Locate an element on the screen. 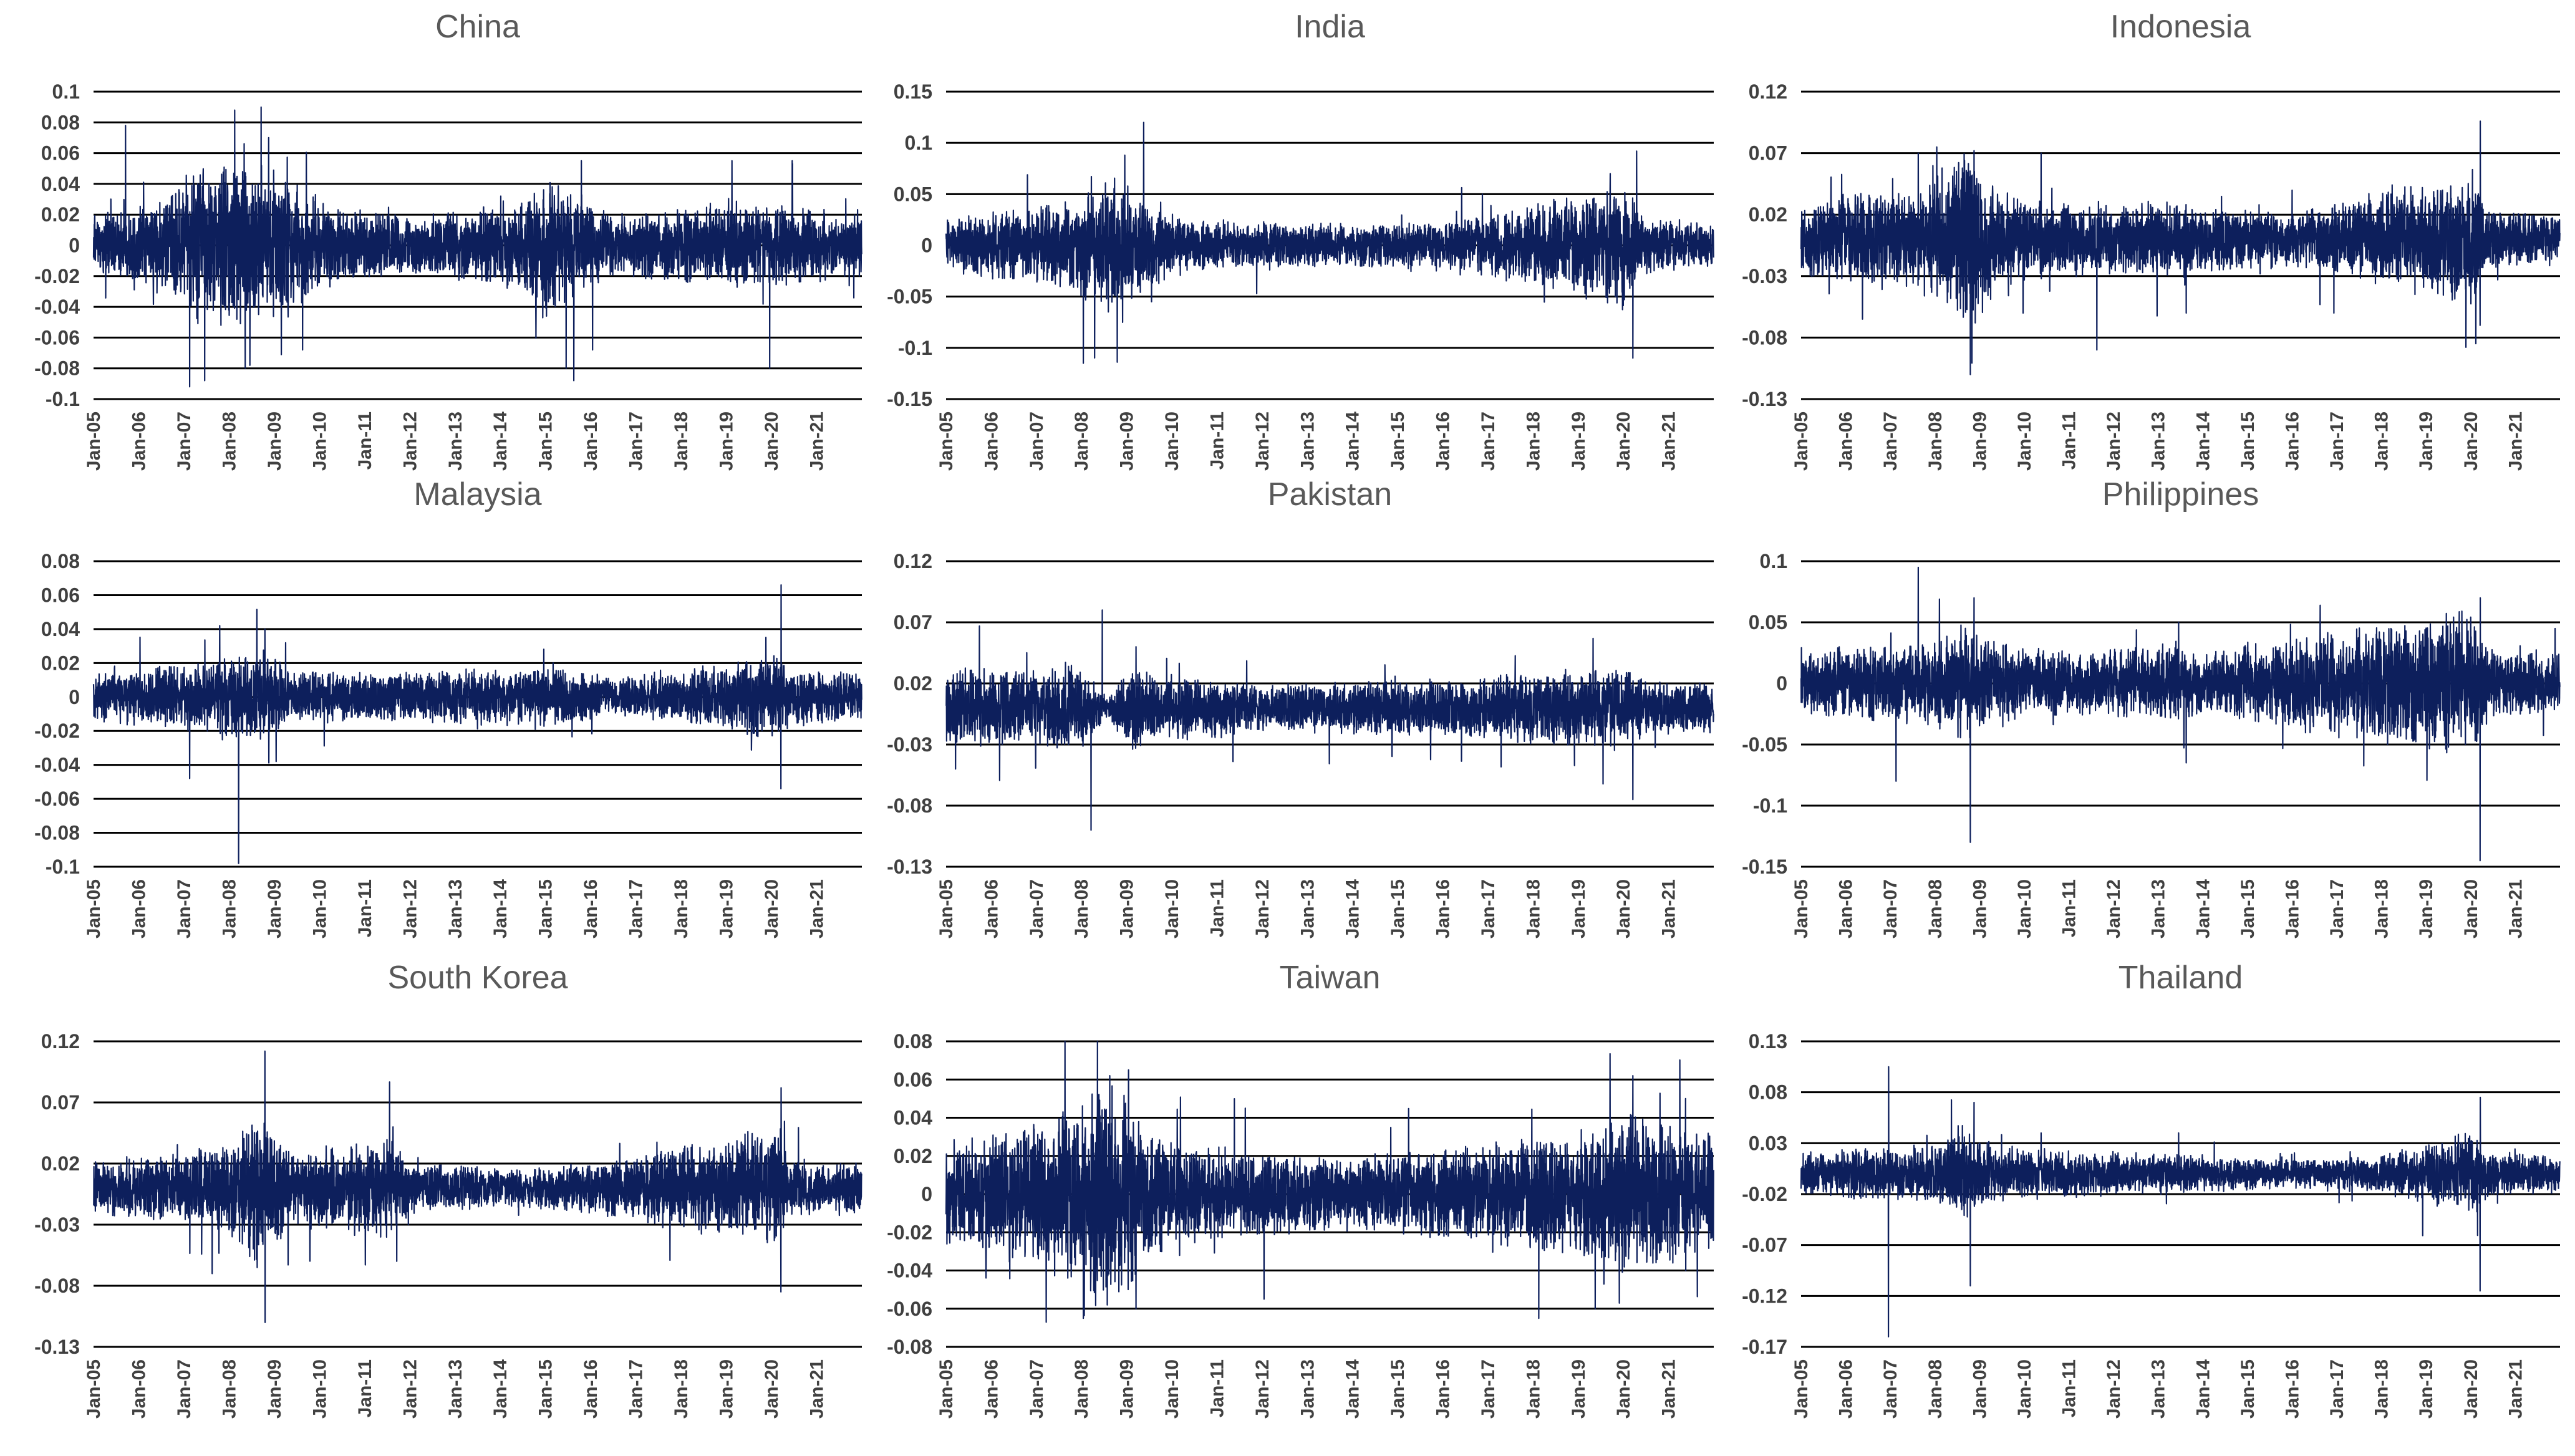  y-tick-label: 0.08 is located at coordinates (61, 122).